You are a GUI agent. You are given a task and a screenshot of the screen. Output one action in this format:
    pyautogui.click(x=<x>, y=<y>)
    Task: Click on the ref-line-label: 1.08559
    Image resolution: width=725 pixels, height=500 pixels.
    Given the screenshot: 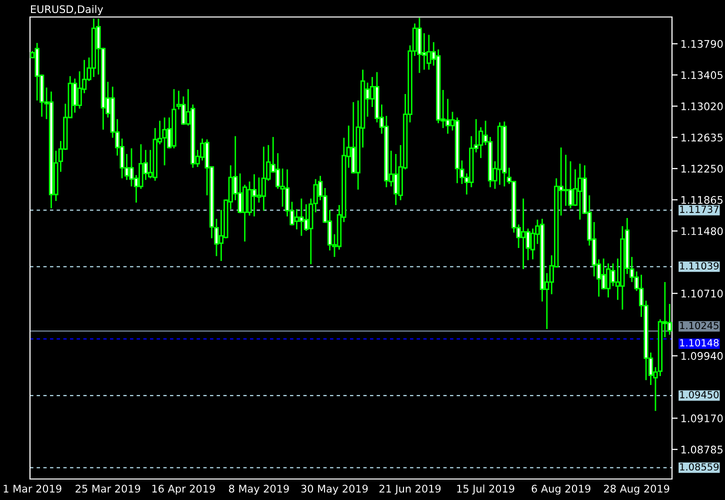 What is the action you would take?
    pyautogui.click(x=699, y=467)
    